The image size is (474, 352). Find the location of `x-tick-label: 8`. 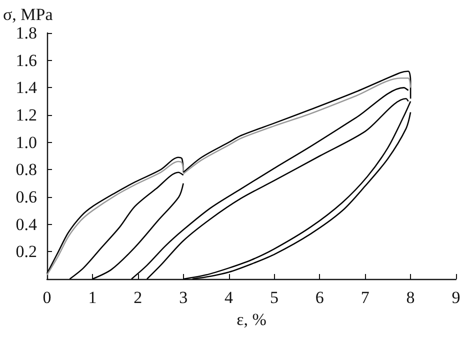

x-tick-label: 8 is located at coordinates (410, 297).